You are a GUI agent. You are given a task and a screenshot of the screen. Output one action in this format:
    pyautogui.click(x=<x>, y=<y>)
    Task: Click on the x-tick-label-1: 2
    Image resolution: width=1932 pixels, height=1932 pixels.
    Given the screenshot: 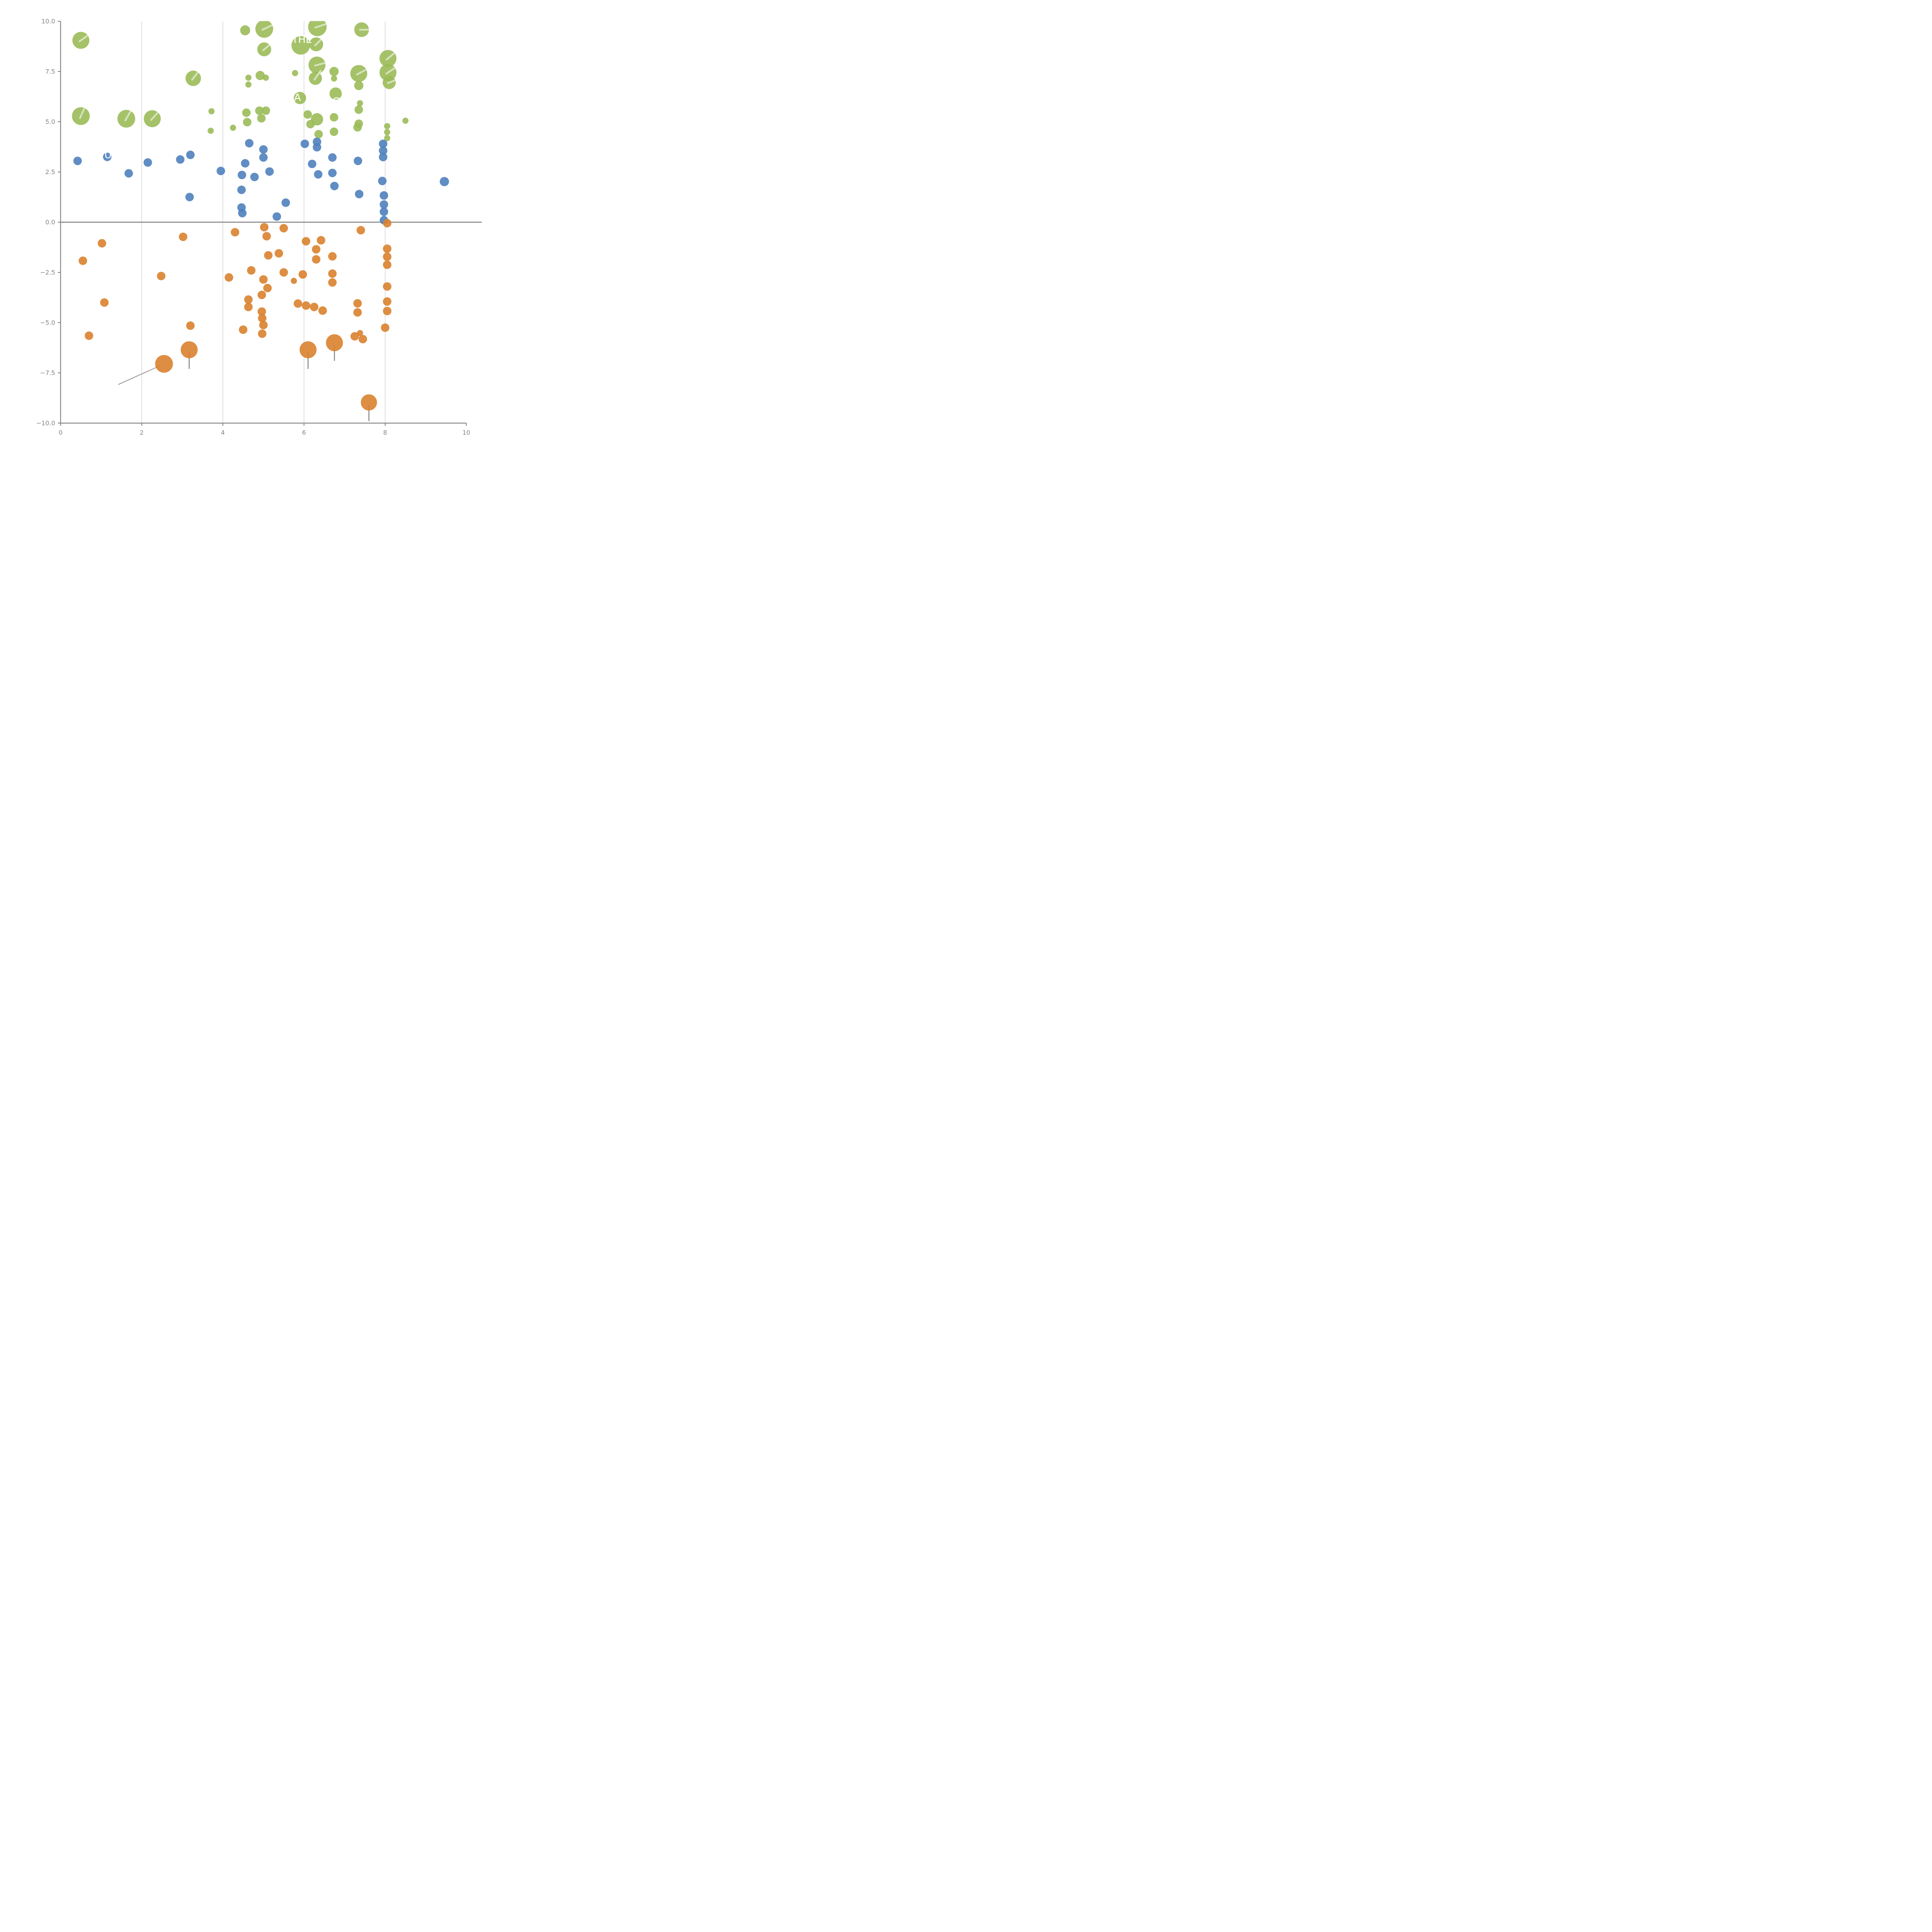 What is the action you would take?
    pyautogui.click(x=142, y=432)
    